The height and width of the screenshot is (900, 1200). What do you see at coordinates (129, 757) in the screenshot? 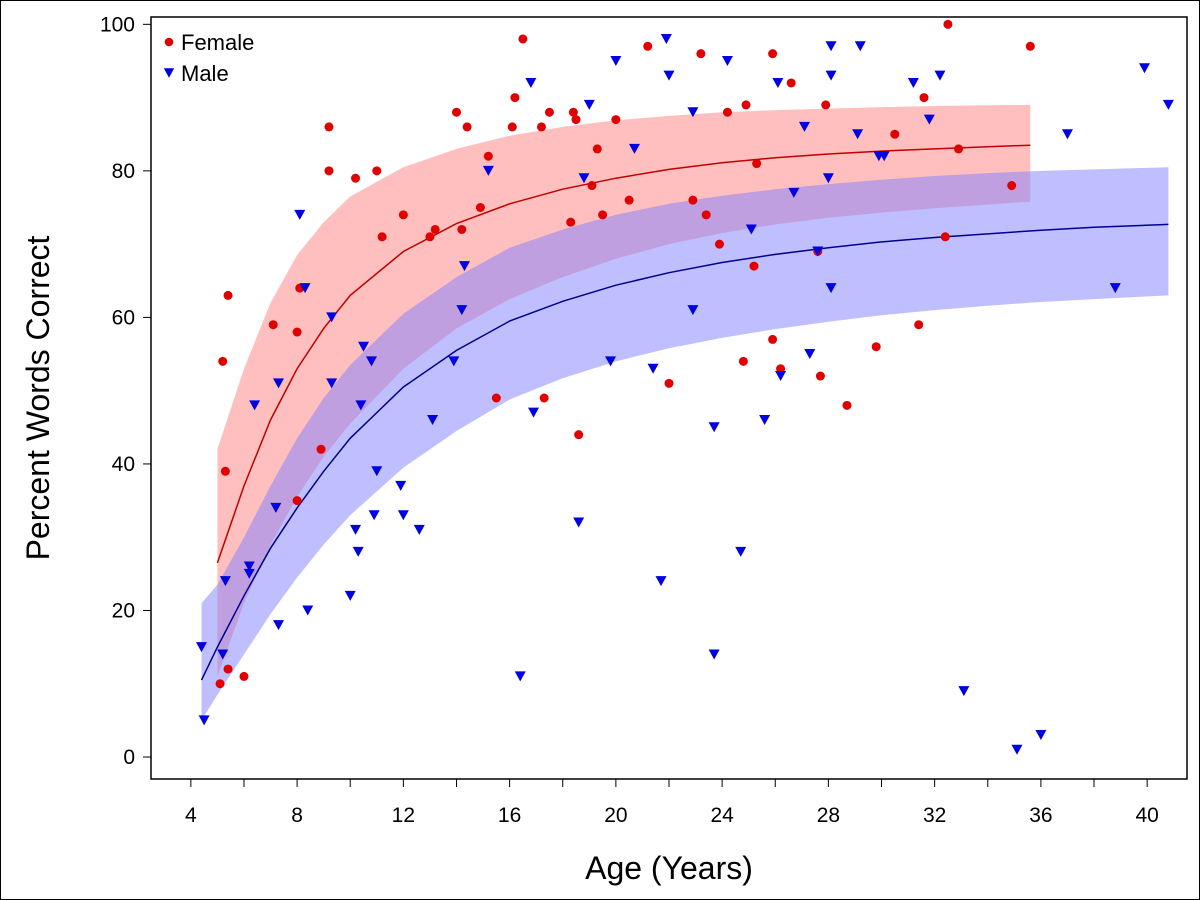
I see `y-tick-label: 0` at bounding box center [129, 757].